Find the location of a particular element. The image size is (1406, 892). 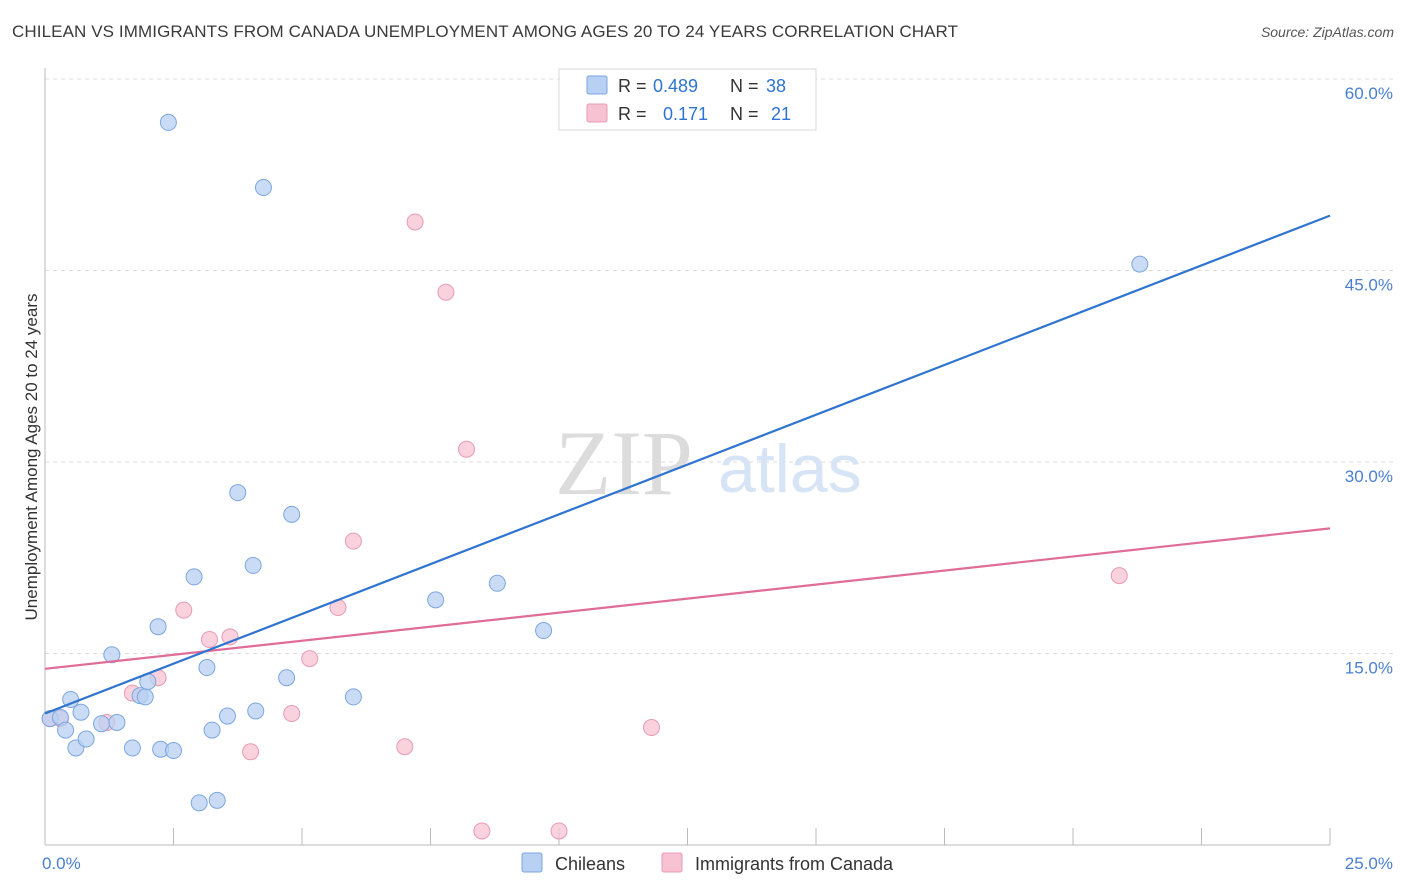

watermark: ZIP atlas is located at coordinates (708, 463).